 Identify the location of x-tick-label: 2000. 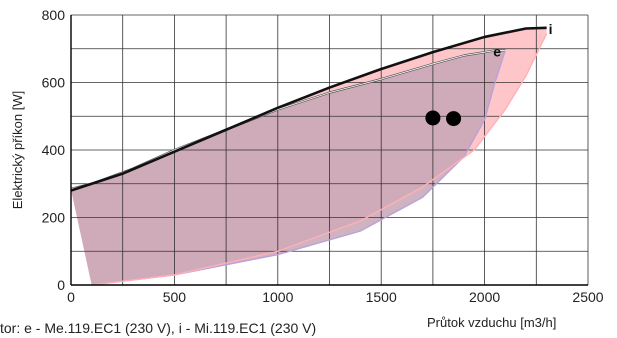
(484, 297).